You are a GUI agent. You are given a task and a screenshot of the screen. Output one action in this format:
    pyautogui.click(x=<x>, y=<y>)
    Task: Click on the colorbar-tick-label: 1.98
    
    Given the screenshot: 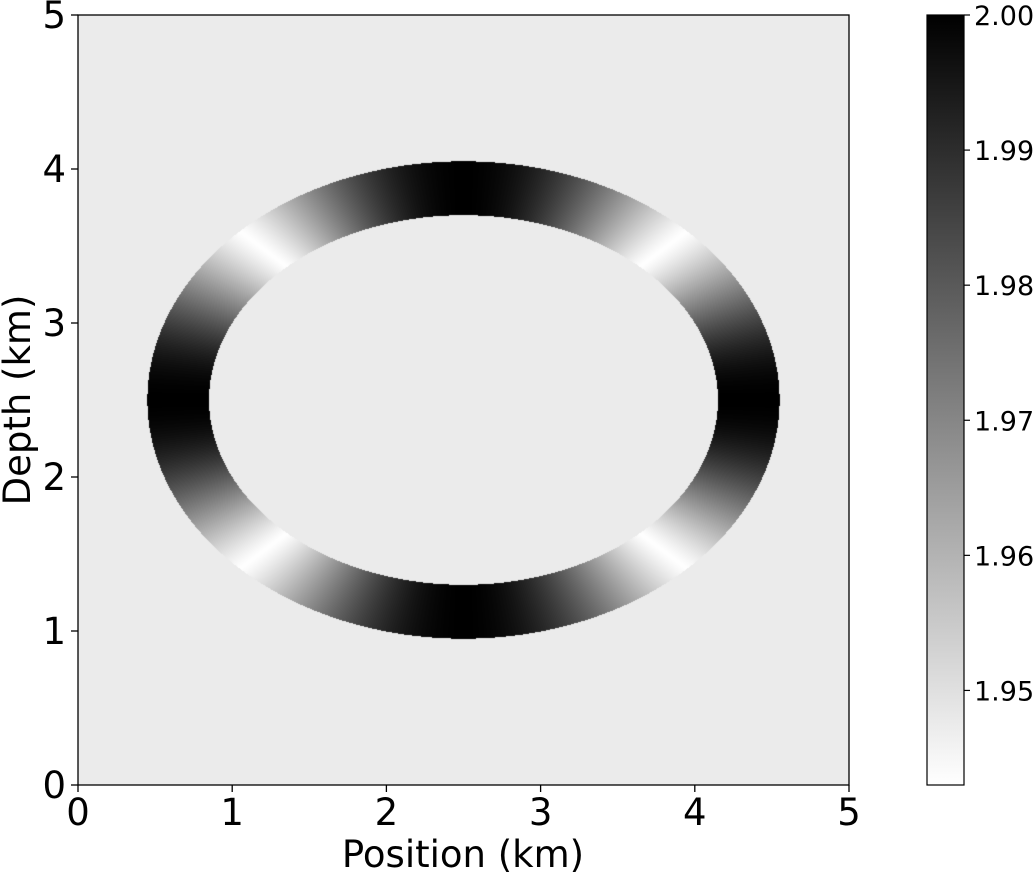 What is the action you would take?
    pyautogui.click(x=1004, y=286)
    